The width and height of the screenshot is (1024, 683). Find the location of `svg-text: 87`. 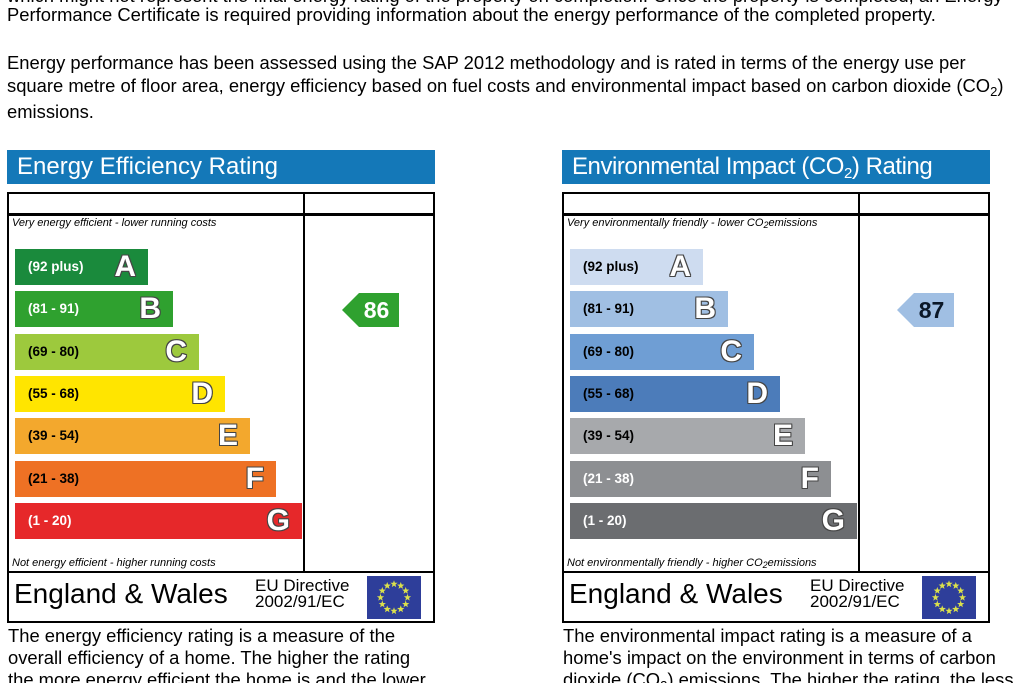

svg-text: 87 is located at coordinates (932, 310).